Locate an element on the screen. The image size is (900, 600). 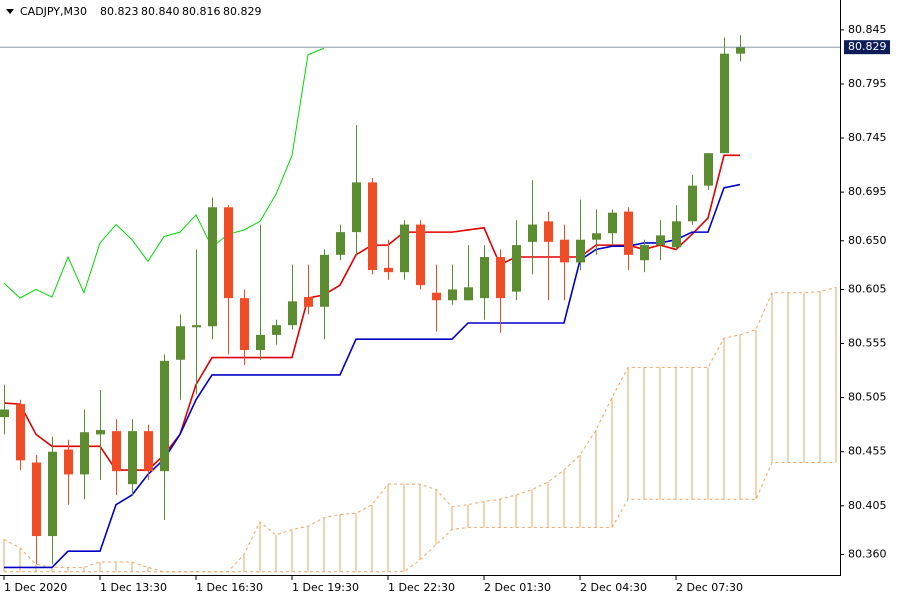
y-tick-label: 80.695 is located at coordinates (867, 191).